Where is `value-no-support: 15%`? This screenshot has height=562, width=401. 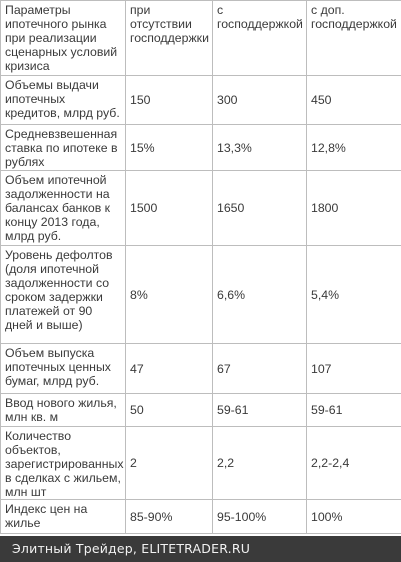 value-no-support: 15% is located at coordinates (169, 147).